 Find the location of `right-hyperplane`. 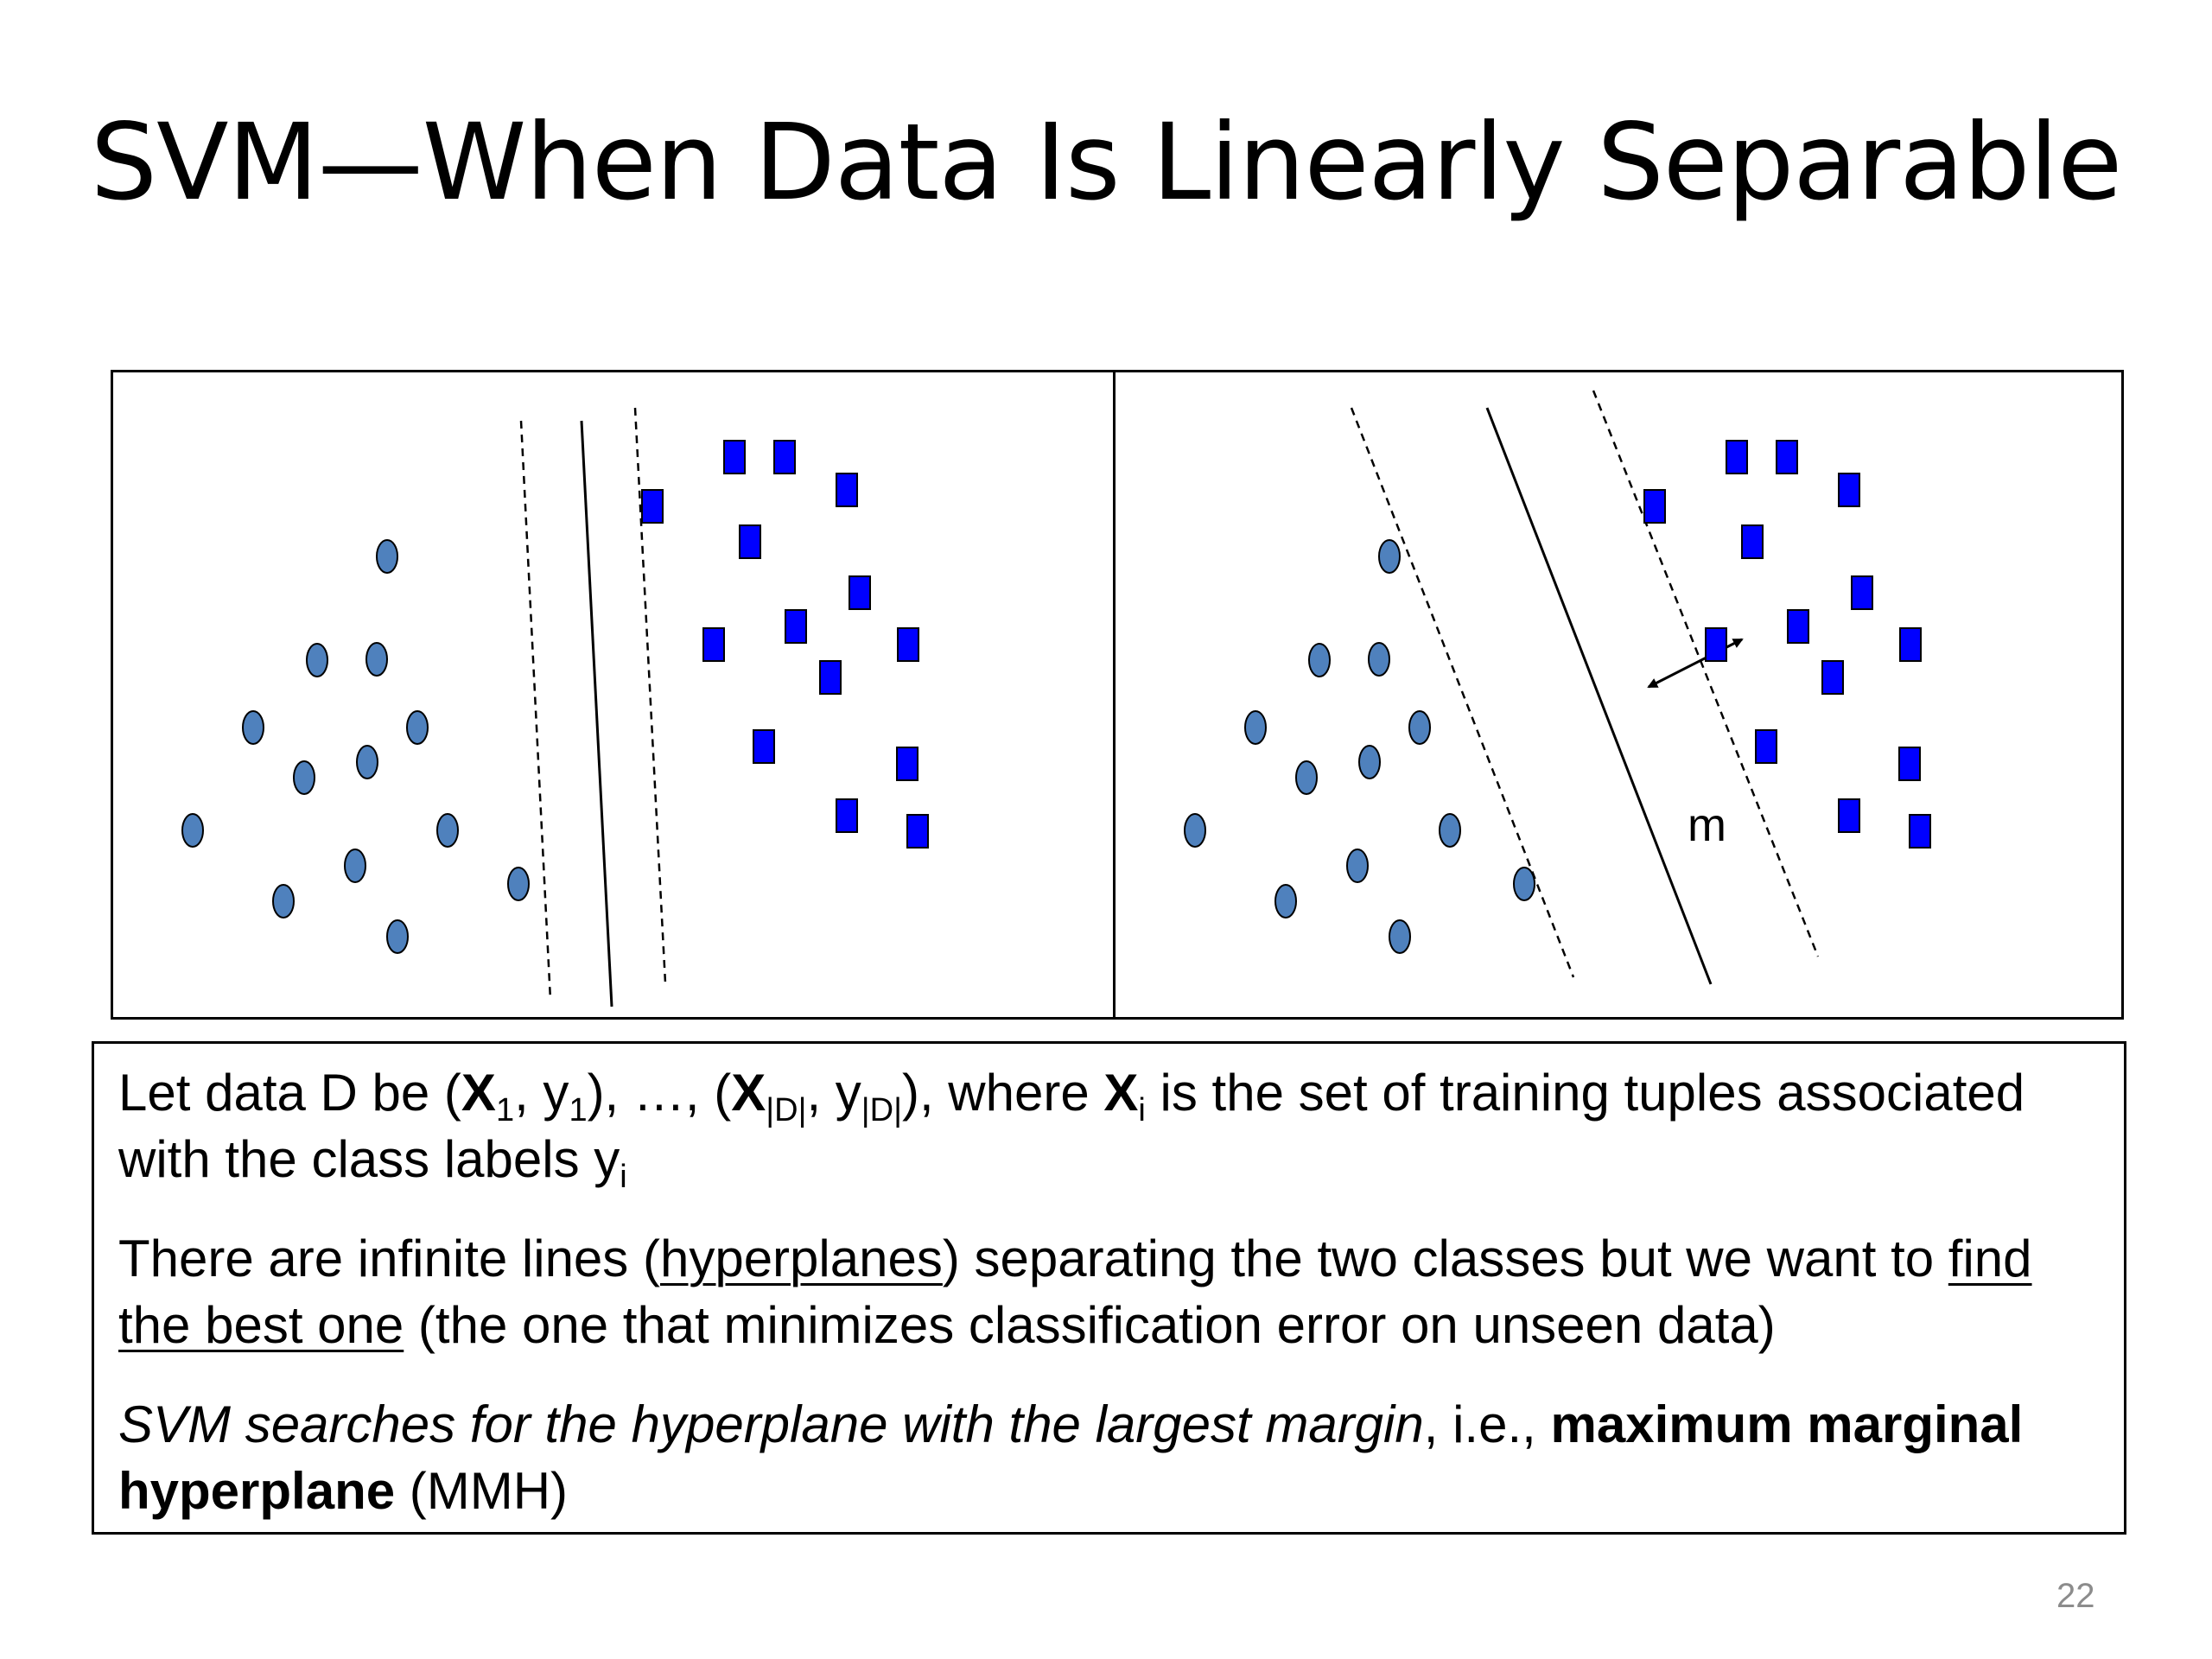

right-hyperplane is located at coordinates (1599, 696).